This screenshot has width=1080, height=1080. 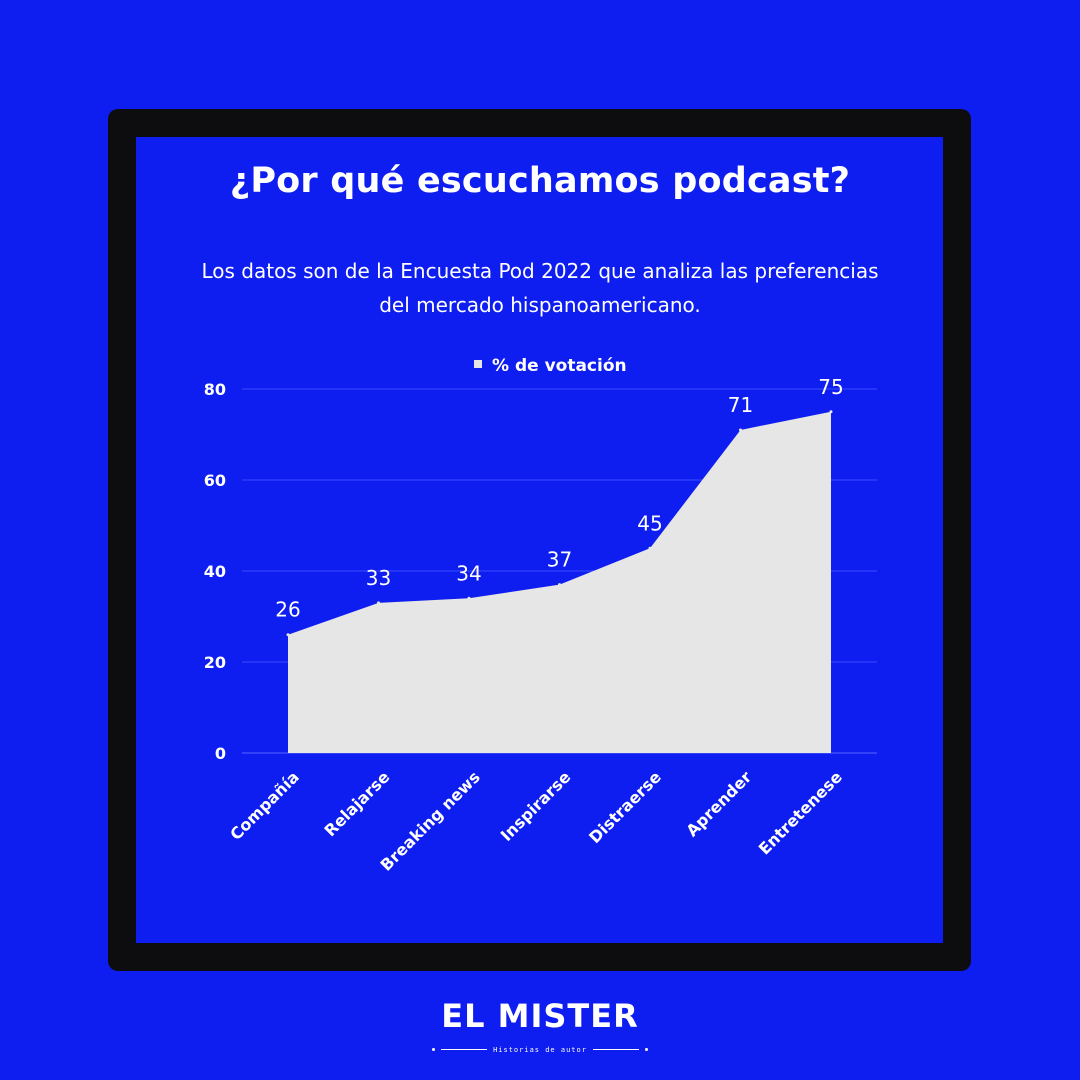 I want to click on y-tick-label: 40, so click(x=215, y=571).